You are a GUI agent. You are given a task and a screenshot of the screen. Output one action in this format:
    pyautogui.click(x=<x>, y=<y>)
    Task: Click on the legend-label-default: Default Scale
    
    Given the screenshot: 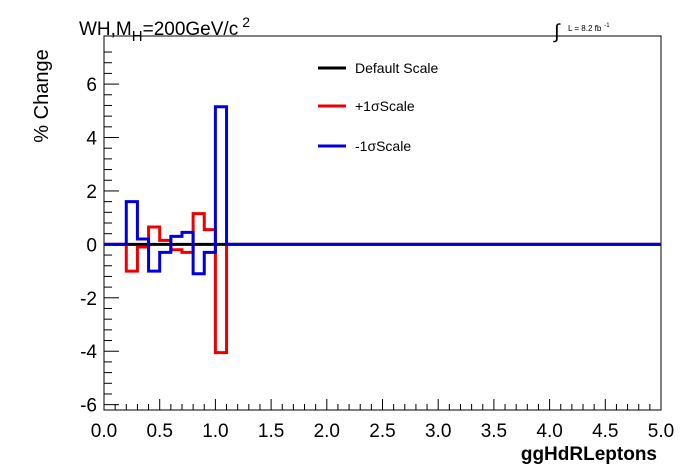 What is the action you would take?
    pyautogui.click(x=396, y=68)
    